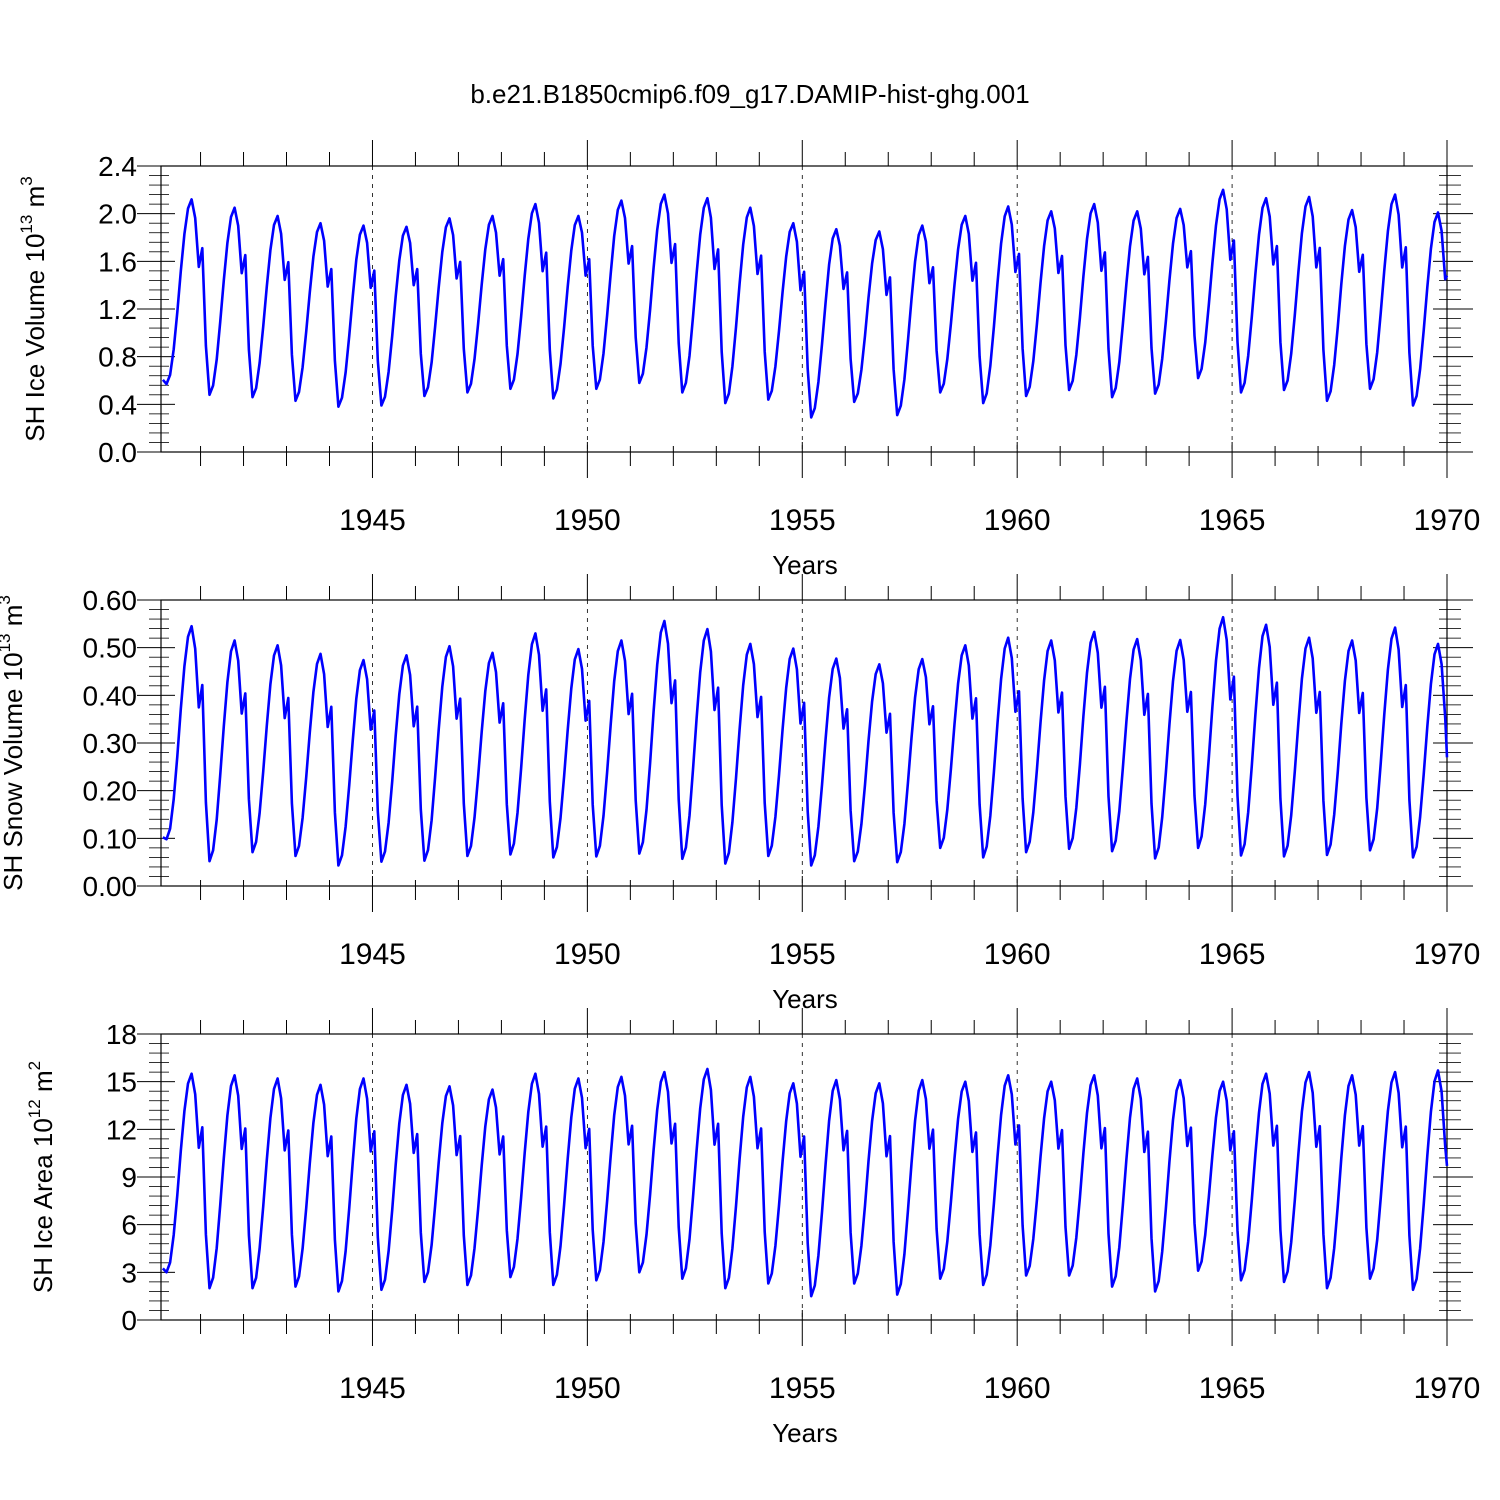 Image resolution: width=1500 pixels, height=1500 pixels. I want to click on y-tick-label: 0.20, so click(110, 791).